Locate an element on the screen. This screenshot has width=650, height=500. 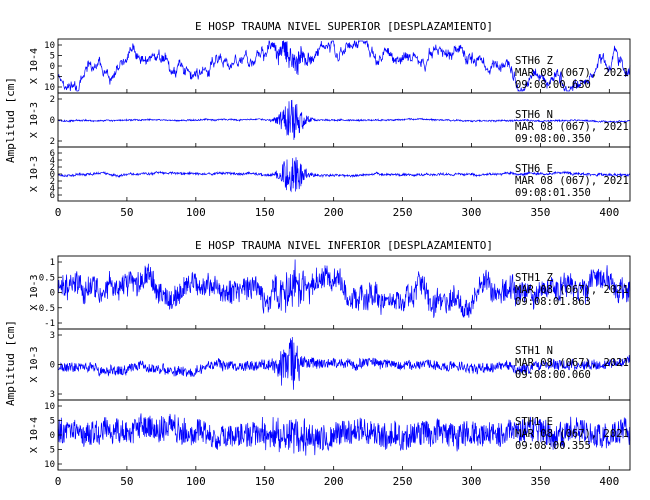
time-label: 09:08:01.350 is located at coordinates (553, 193).